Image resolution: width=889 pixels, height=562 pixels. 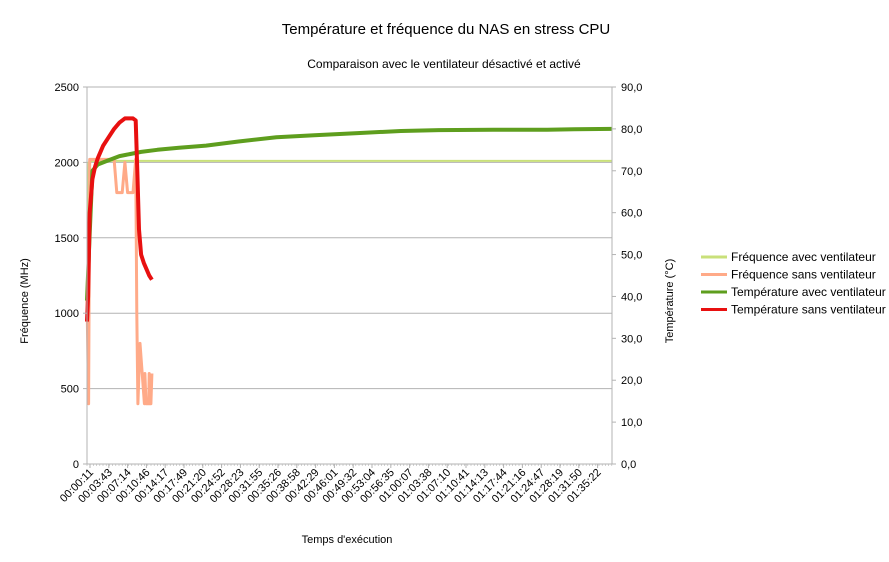 What do you see at coordinates (76, 465) in the screenshot?
I see `y-left-tick-label: 0` at bounding box center [76, 465].